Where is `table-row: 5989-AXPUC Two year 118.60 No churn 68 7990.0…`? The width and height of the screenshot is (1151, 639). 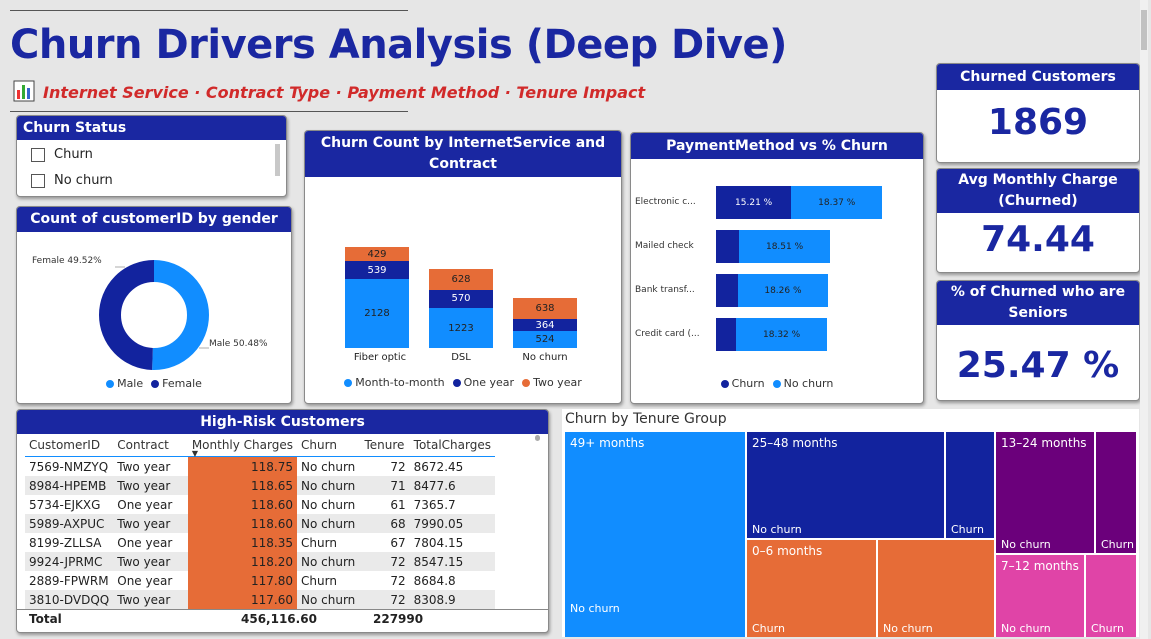
table-row: 5989-AXPUC Two year 118.60 No churn 68 7990.0… is located at coordinates (260, 523).